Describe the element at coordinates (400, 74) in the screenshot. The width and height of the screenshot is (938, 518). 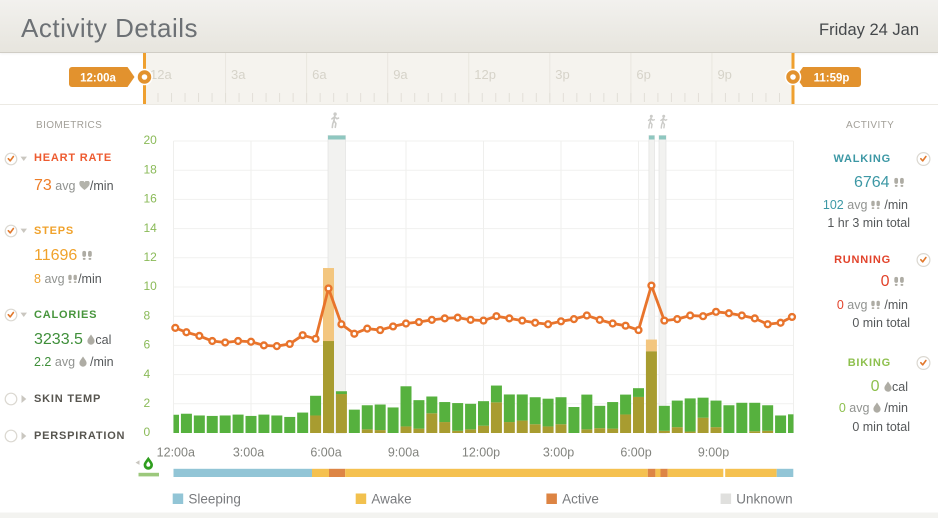
I see `svg-text: 9a` at that location.